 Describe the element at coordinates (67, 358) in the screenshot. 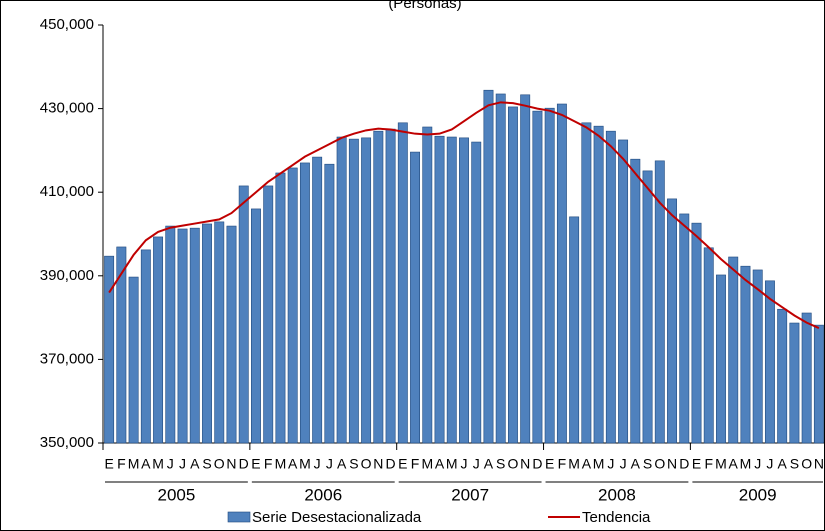

I see `y-tick-label: 370,000` at that location.